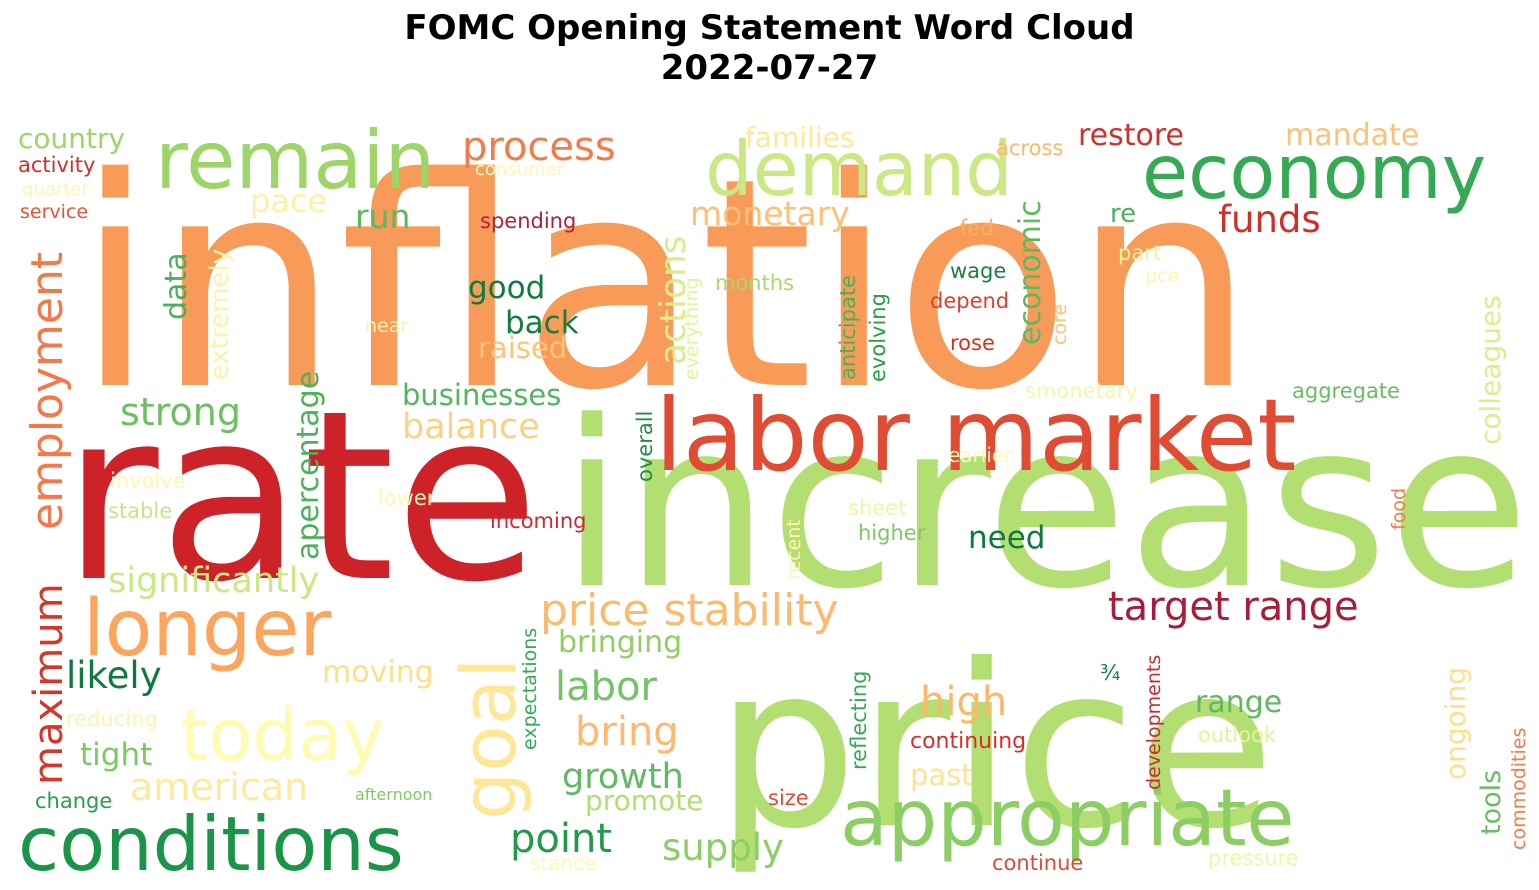 The image size is (1539, 890). I want to click on word-monetary: monetary, so click(770, 213).